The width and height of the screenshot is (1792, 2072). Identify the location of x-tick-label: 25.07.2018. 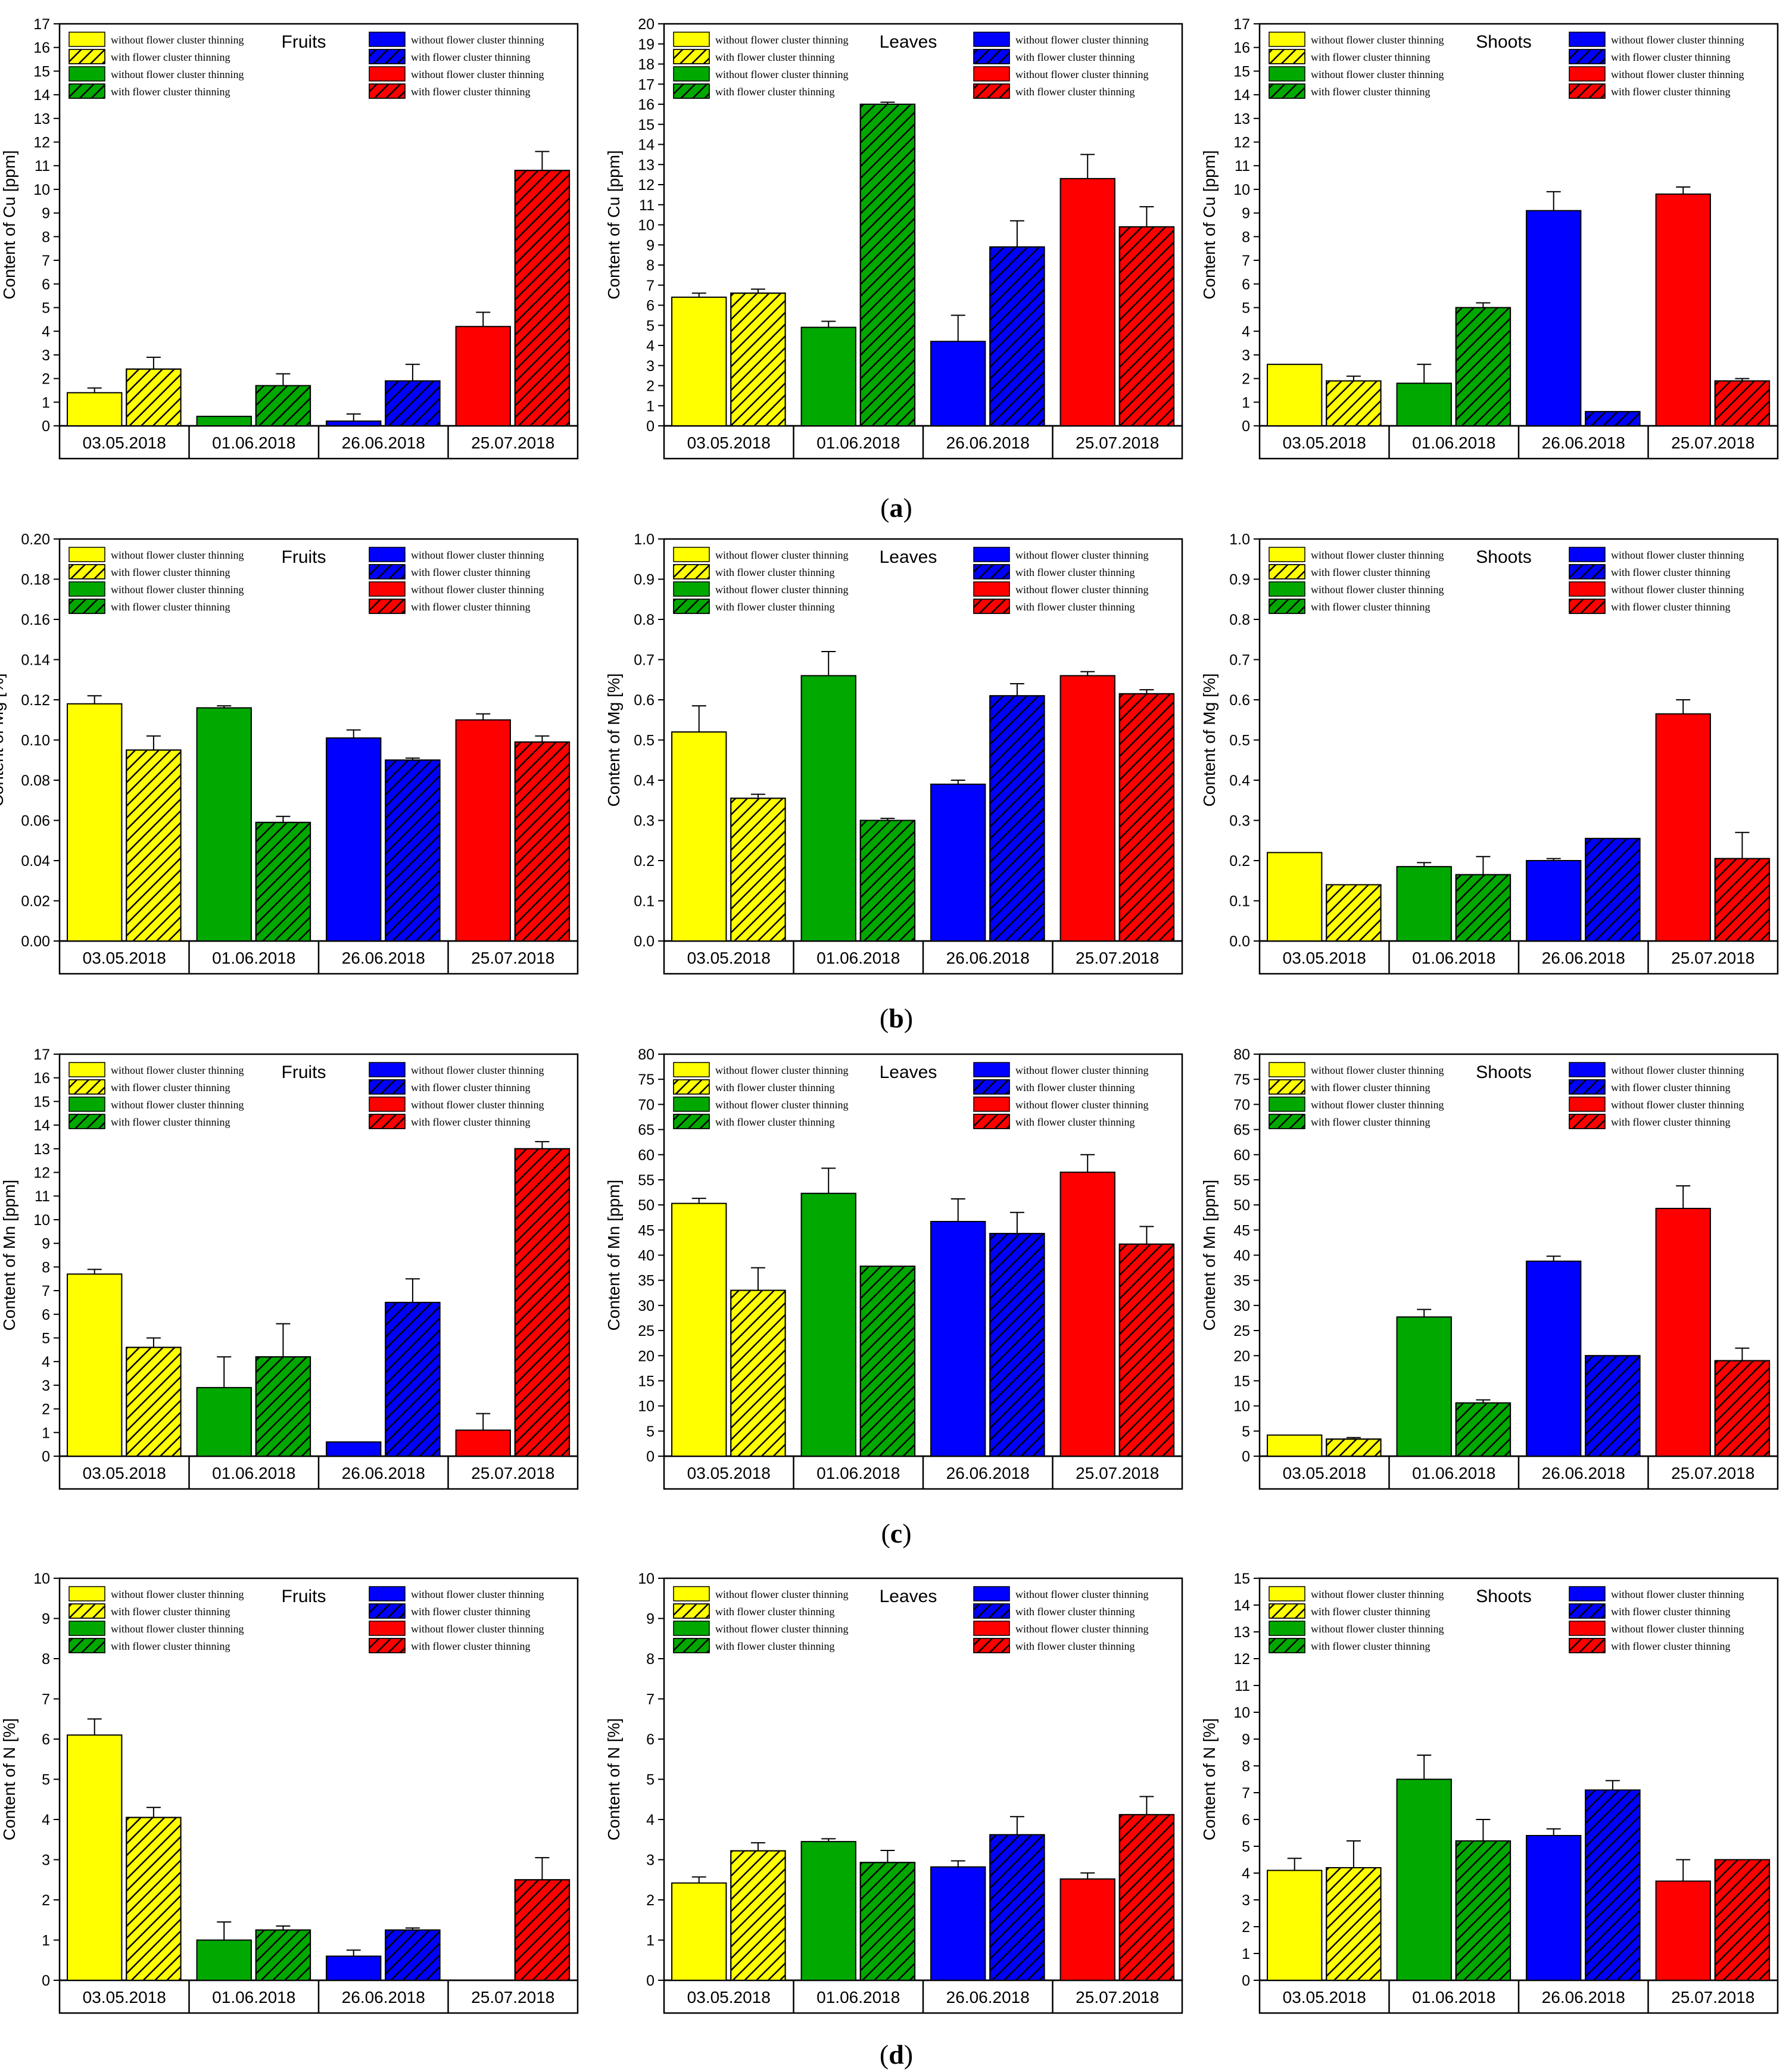
(1117, 443).